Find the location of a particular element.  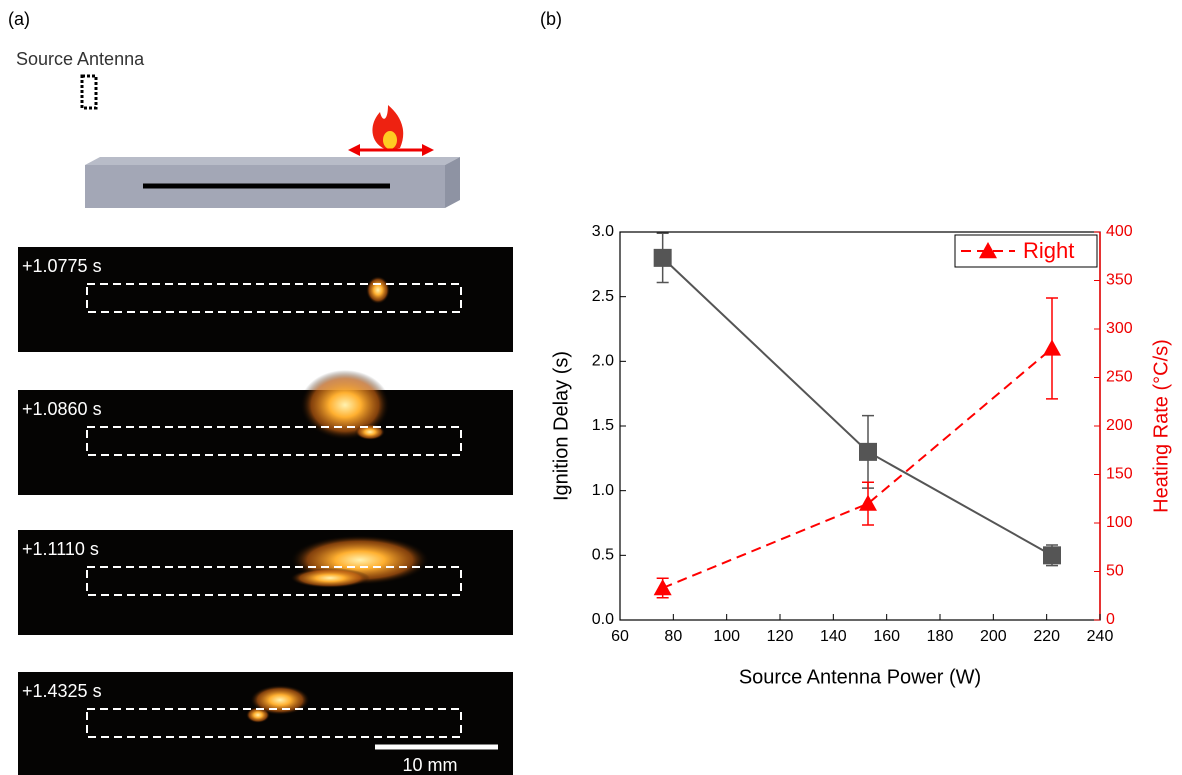

x-tick-label: 100 is located at coordinates (726, 636).